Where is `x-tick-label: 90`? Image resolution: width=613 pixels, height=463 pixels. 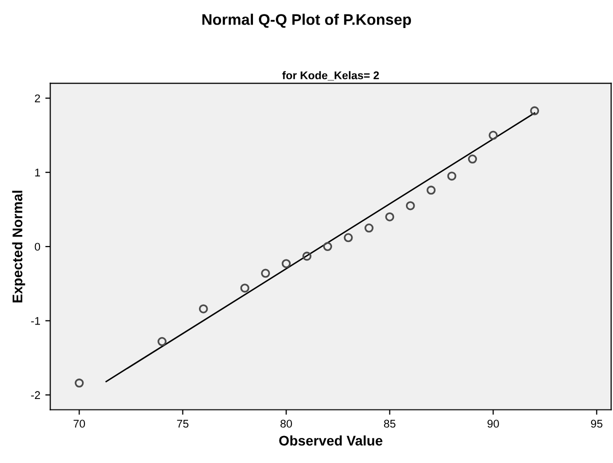
x-tick-label: 90 is located at coordinates (493, 424).